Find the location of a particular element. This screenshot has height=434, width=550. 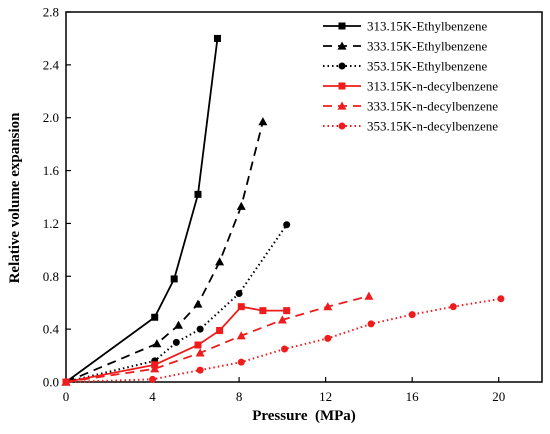

legend-item: 333.15K-n-decylbenzene is located at coordinates (410, 106).